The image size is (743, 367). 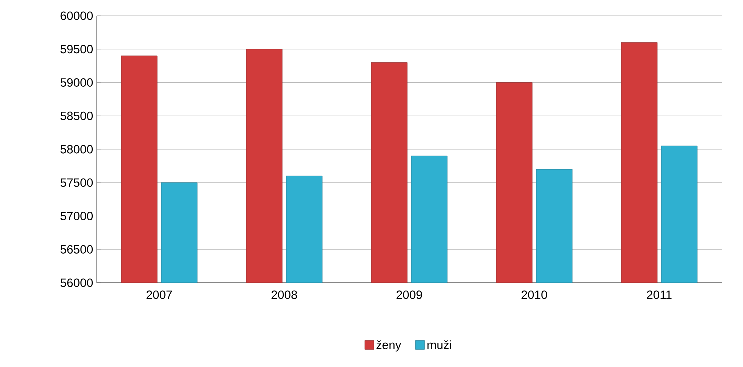 What do you see at coordinates (77, 249) in the screenshot?
I see `y-tick-label: 56500` at bounding box center [77, 249].